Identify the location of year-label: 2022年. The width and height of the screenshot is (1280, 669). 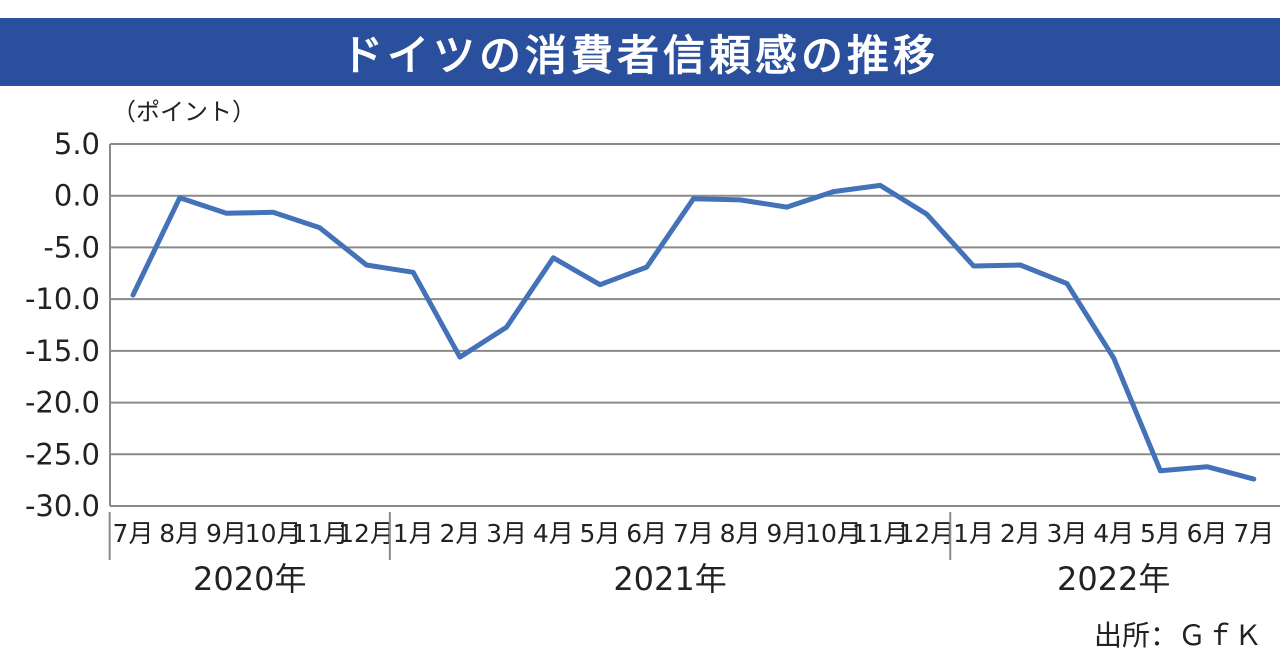
(1113, 579).